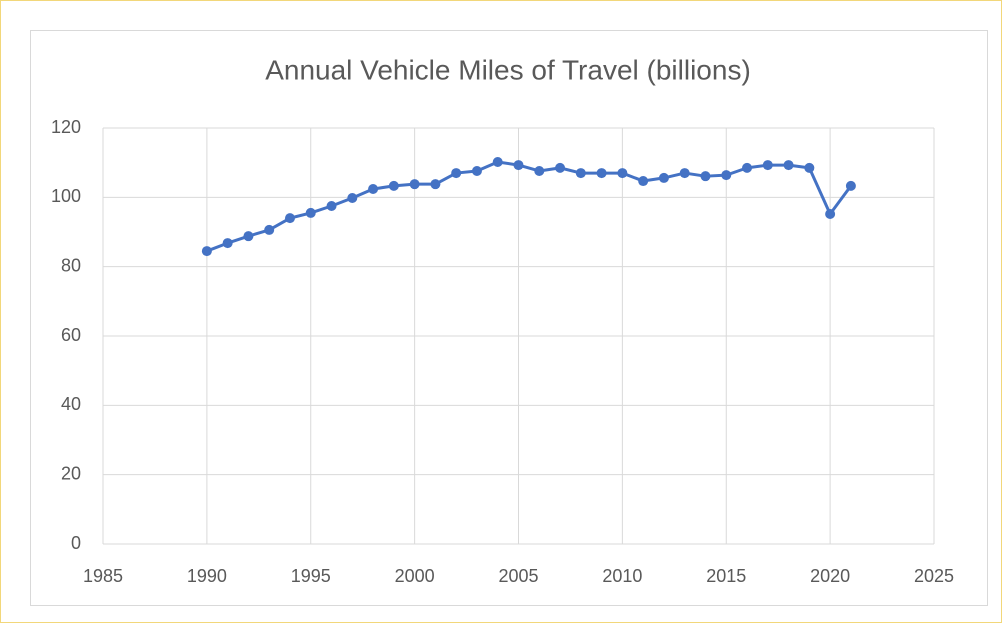 The height and width of the screenshot is (623, 1002). What do you see at coordinates (934, 576) in the screenshot?
I see `x-tick-label: 2025` at bounding box center [934, 576].